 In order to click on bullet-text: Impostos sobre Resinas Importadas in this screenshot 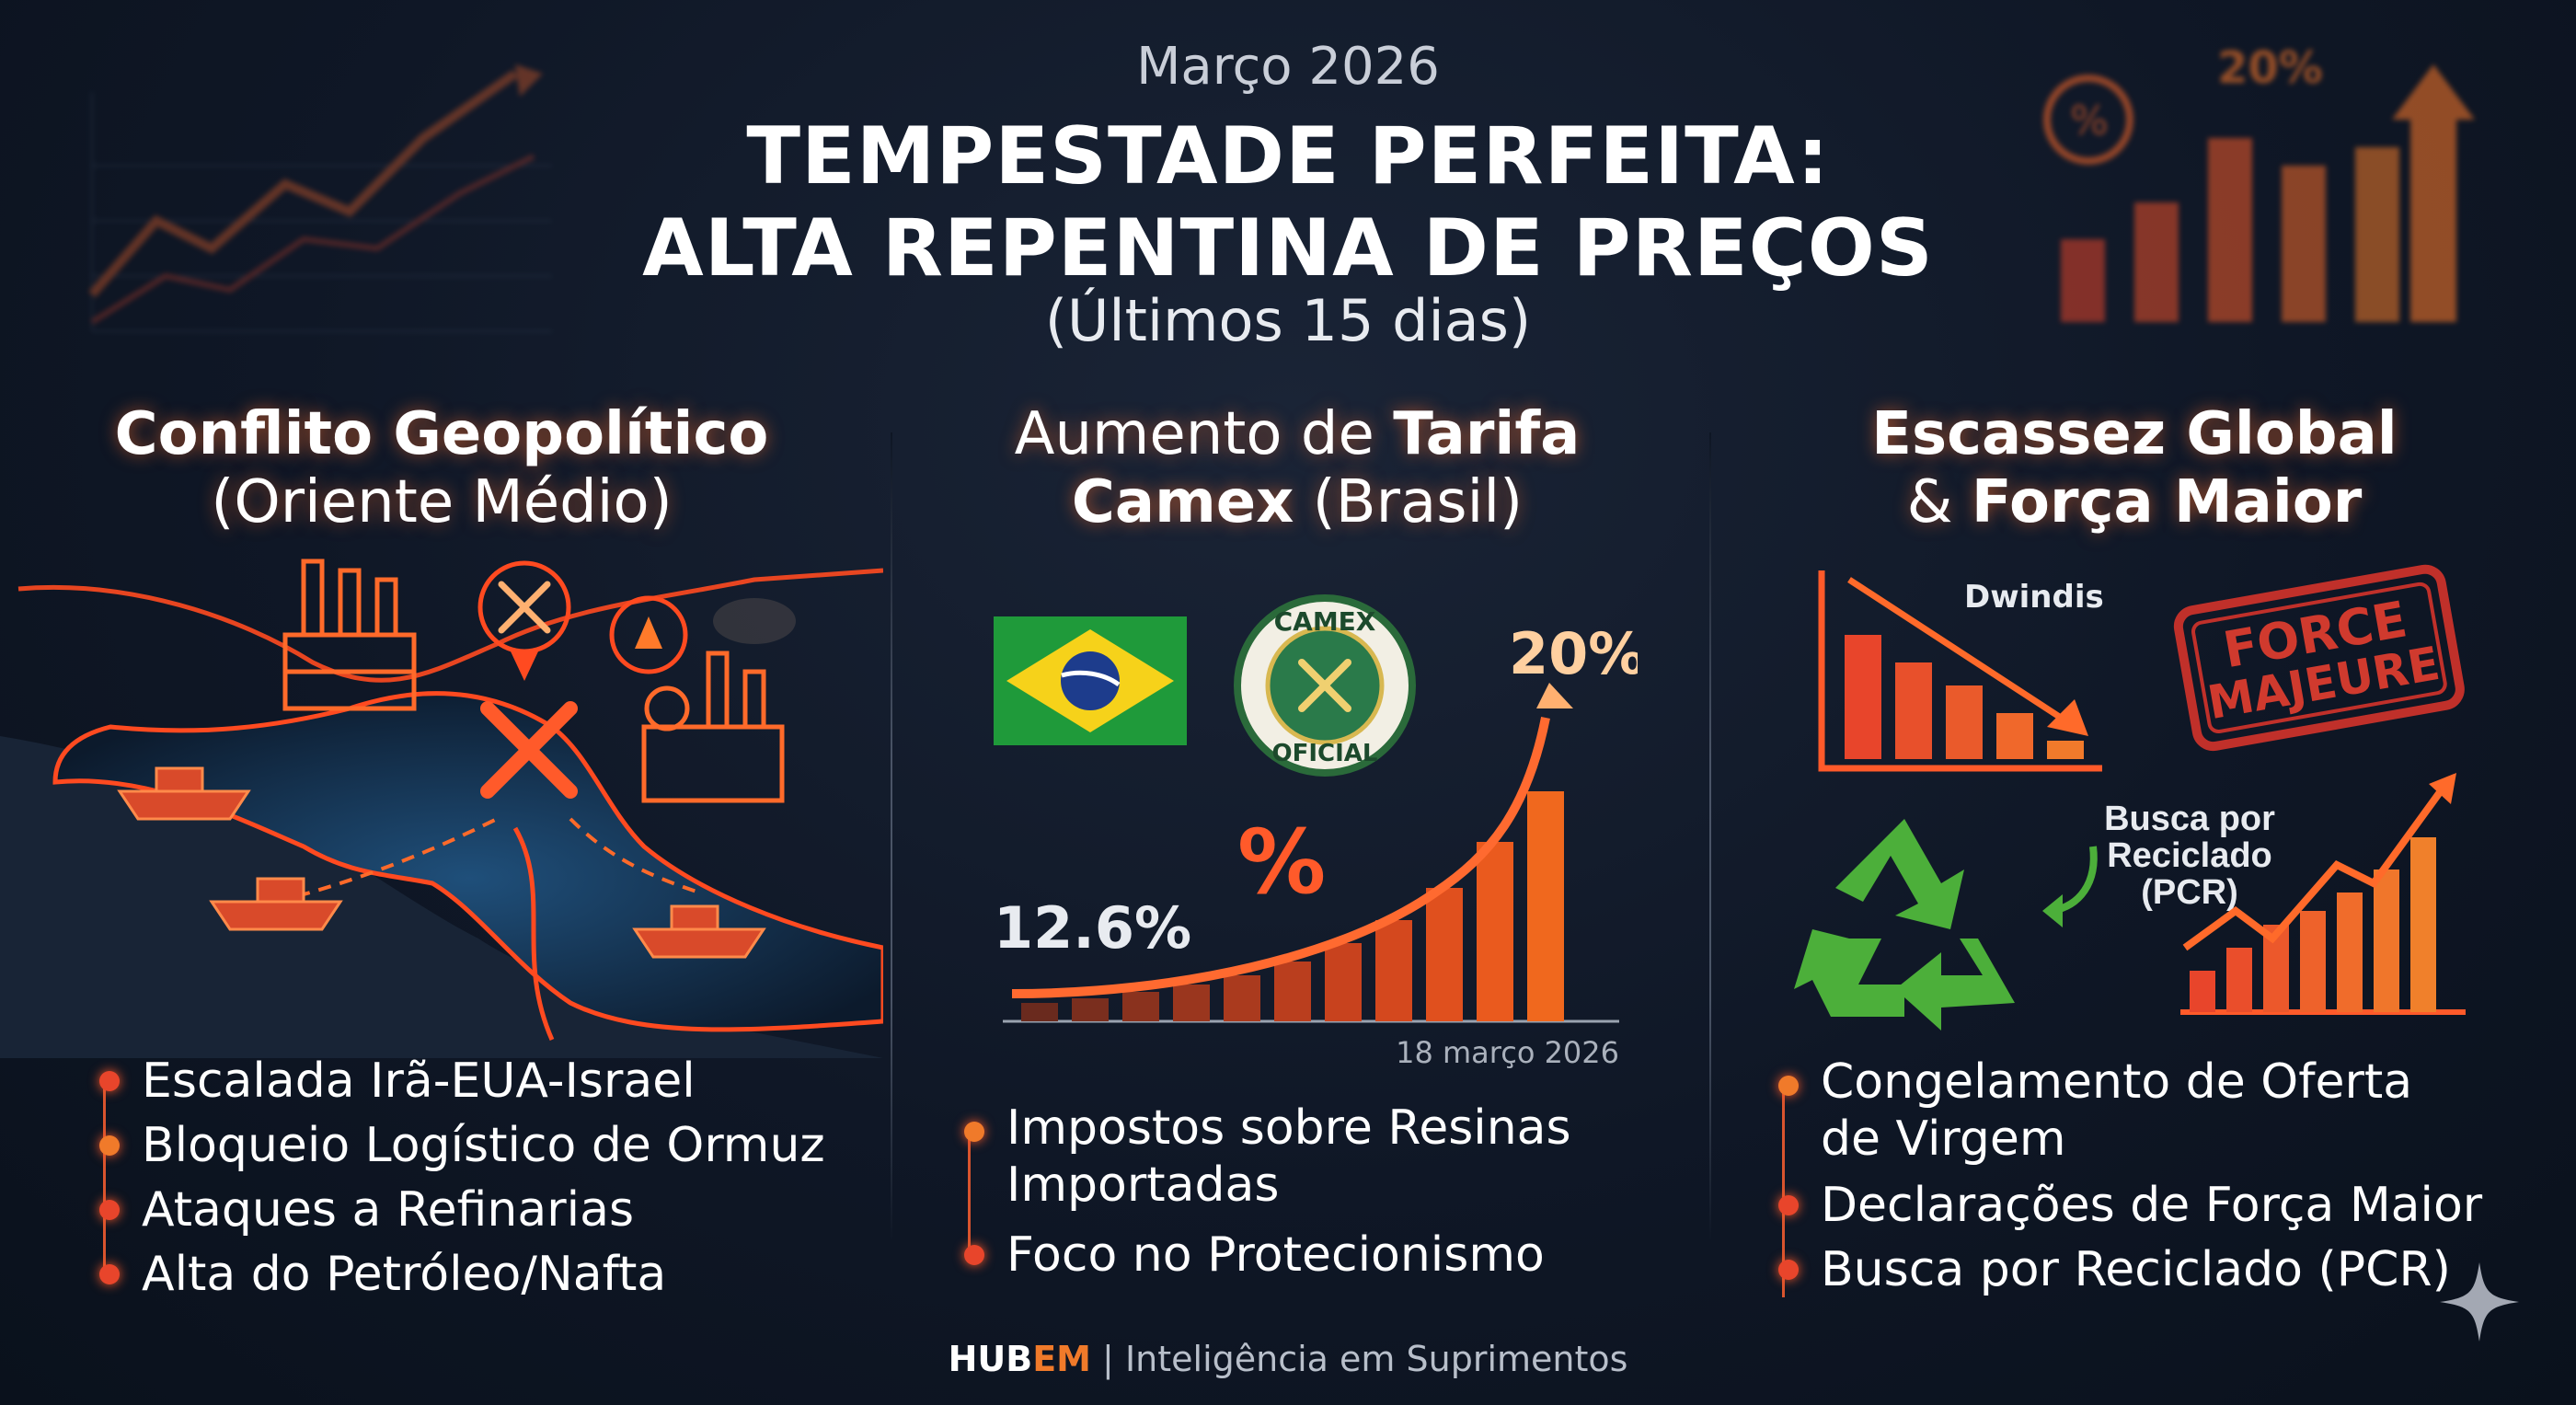, I will do `click(1288, 1156)`.